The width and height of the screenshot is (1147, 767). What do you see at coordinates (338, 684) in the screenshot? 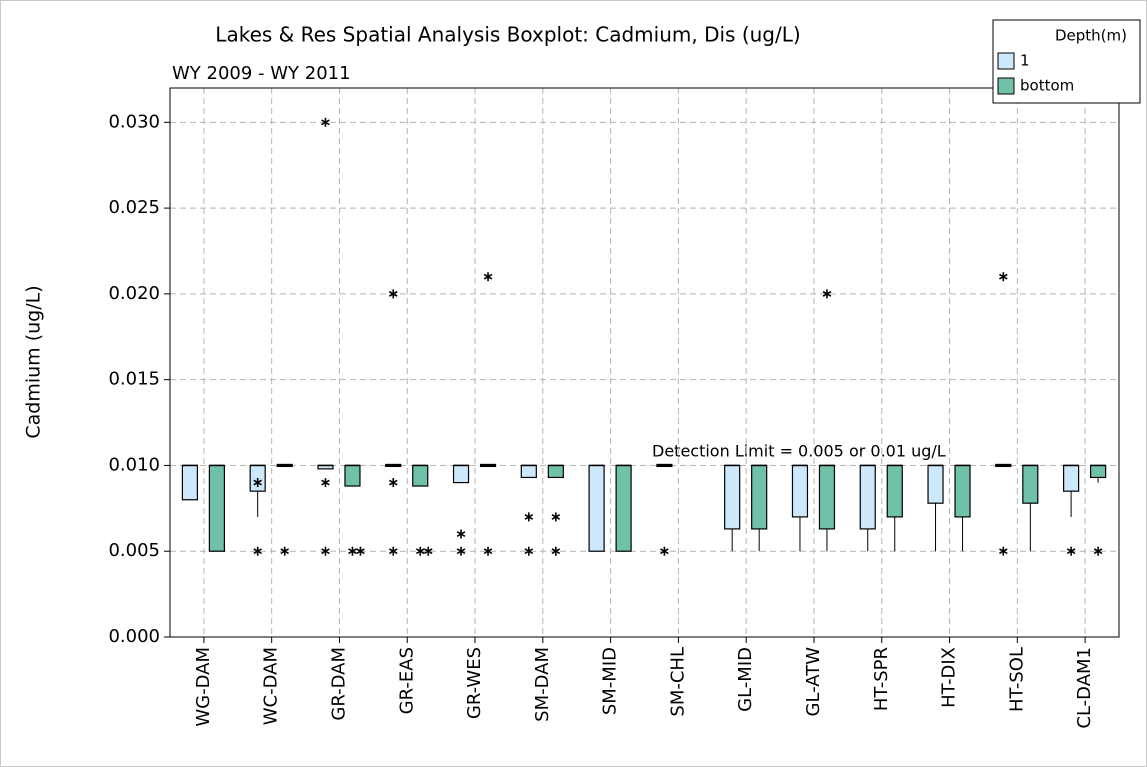
I see `x-tick-label: GR-DAM` at bounding box center [338, 684].